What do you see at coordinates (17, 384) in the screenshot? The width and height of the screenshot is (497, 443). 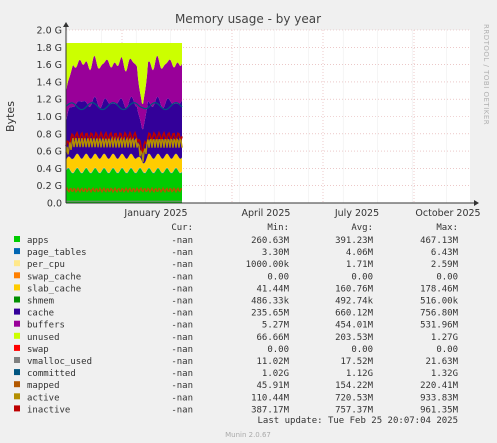 I see `legend-swatch-mapped` at bounding box center [17, 384].